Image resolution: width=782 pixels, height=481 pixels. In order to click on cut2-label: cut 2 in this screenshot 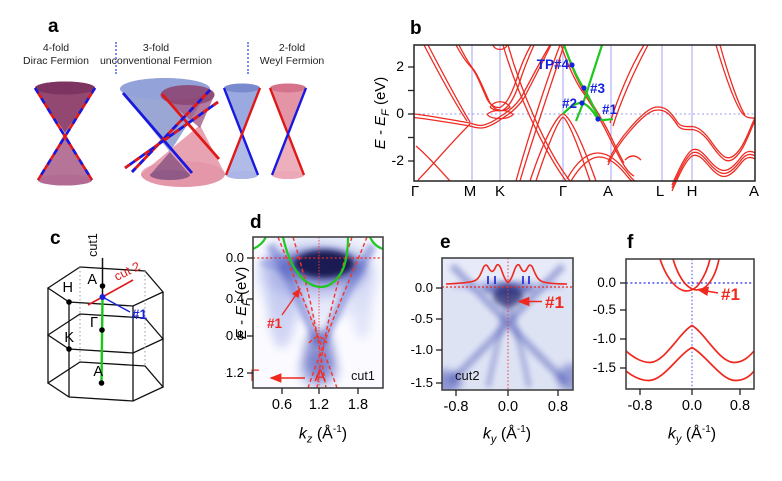, I will do `click(127, 271)`.